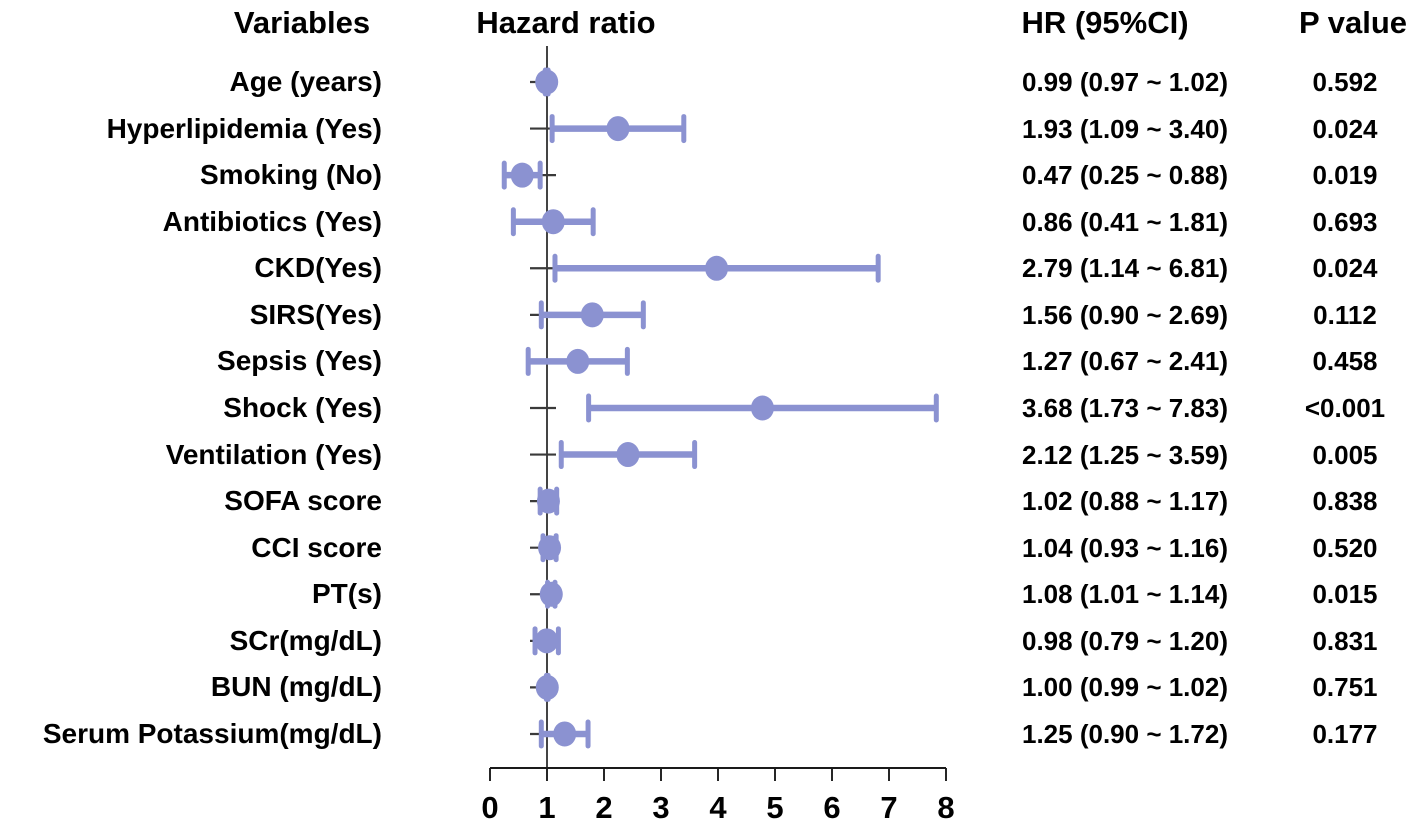 The height and width of the screenshot is (823, 1418). Describe the element at coordinates (1345, 407) in the screenshot. I see `row-p-value: <0.001` at that location.